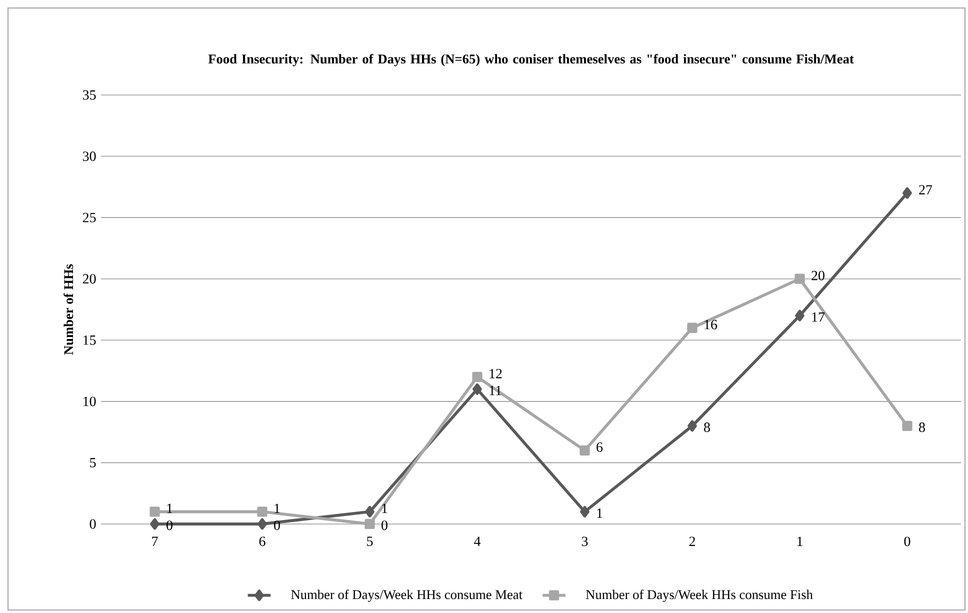 The image size is (968, 613). What do you see at coordinates (89, 157) in the screenshot?
I see `y-tick-label: 30` at bounding box center [89, 157].